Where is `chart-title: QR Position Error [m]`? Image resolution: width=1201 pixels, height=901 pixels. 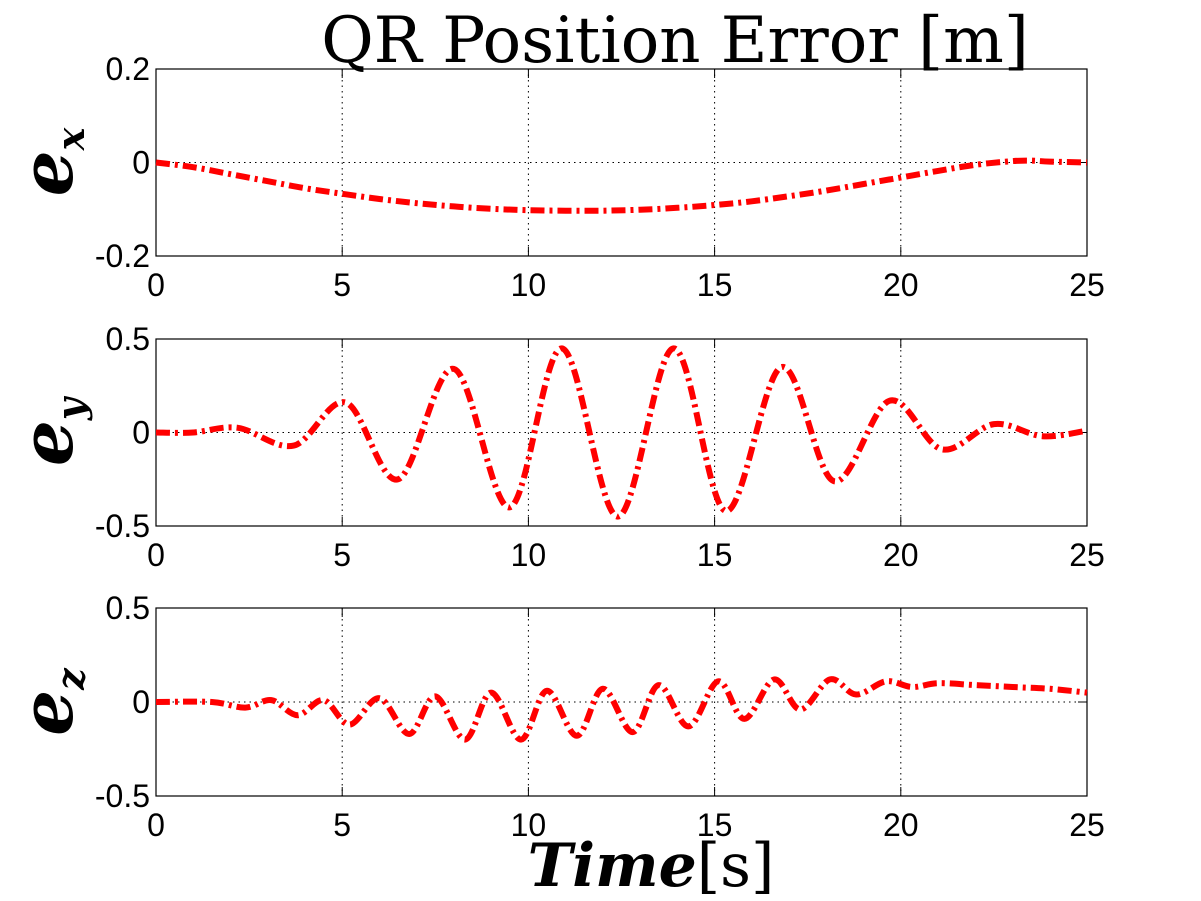 chart-title: QR Position Error [m] is located at coordinates (675, 41).